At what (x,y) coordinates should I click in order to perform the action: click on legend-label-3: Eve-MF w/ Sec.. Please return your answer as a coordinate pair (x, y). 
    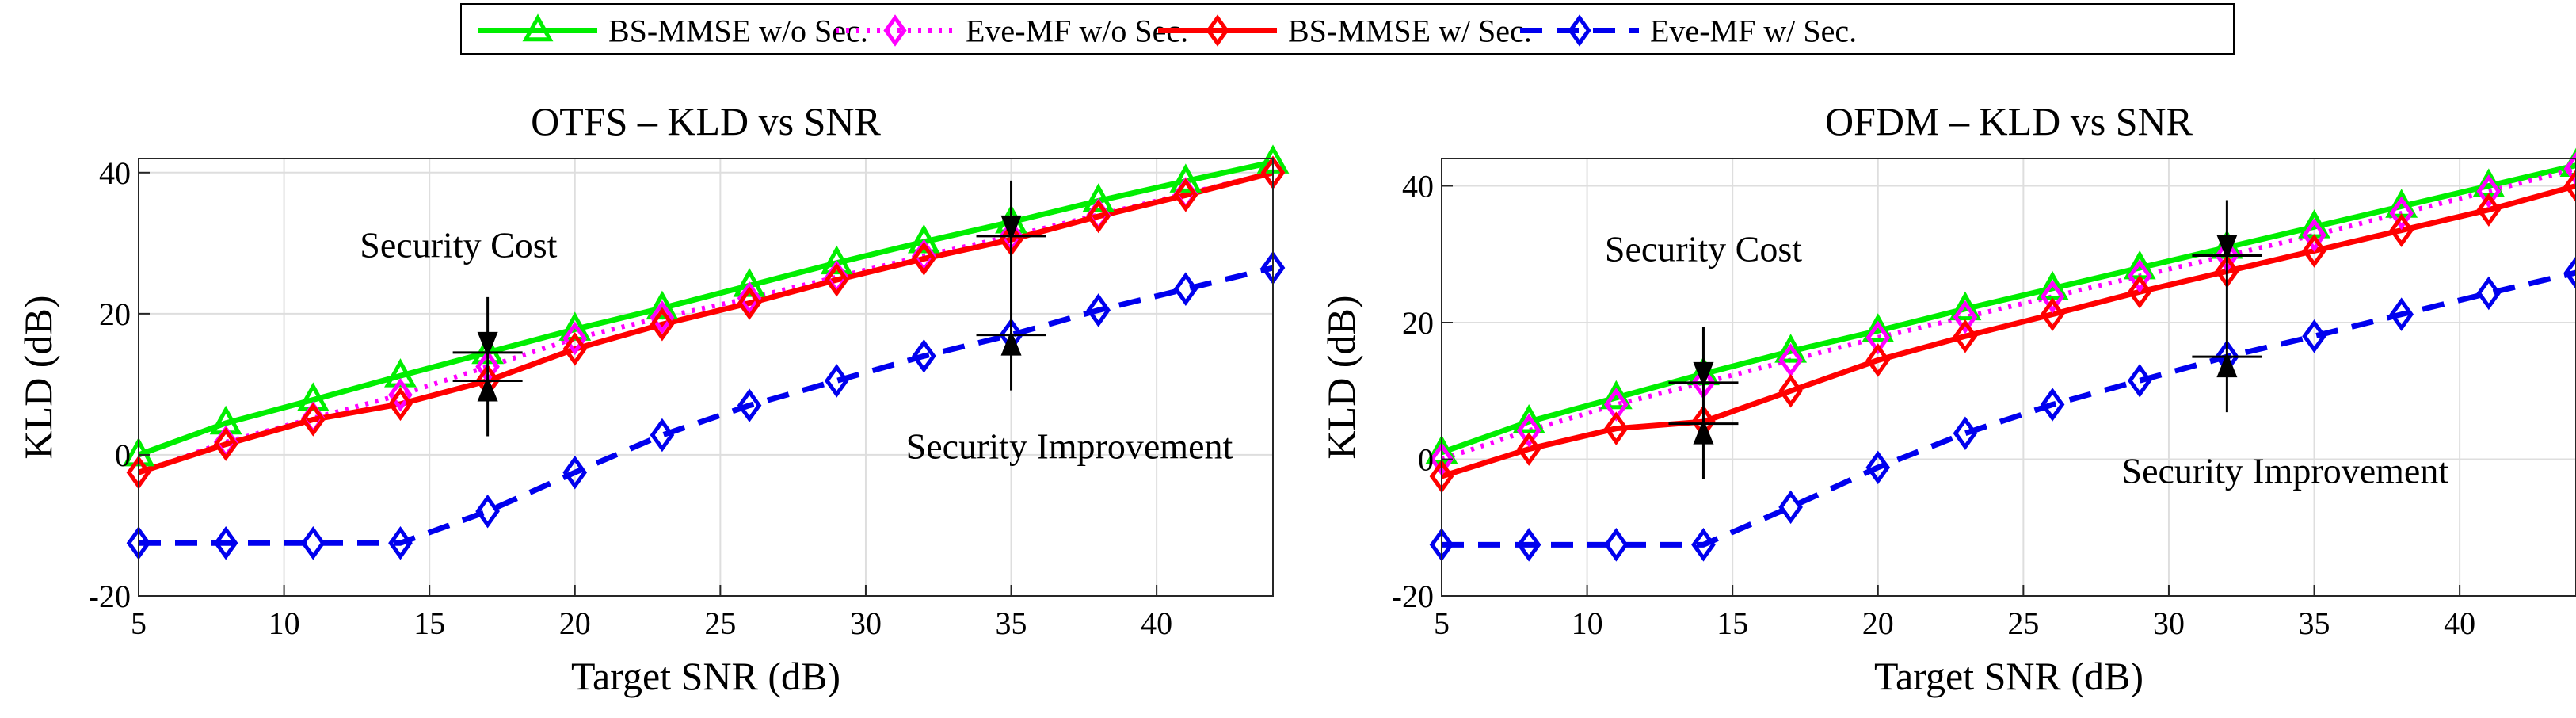
    Looking at the image, I should click on (1753, 31).